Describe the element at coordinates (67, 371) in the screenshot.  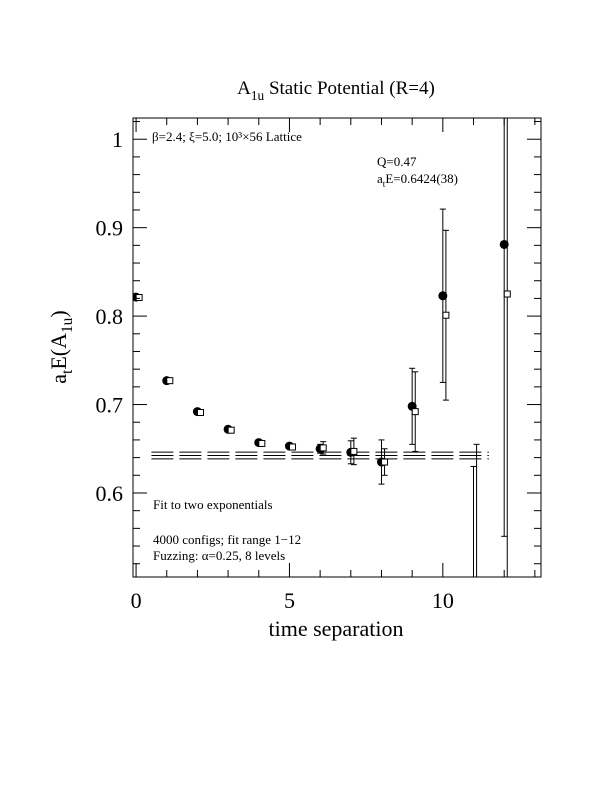
I see `label-part: t` at that location.